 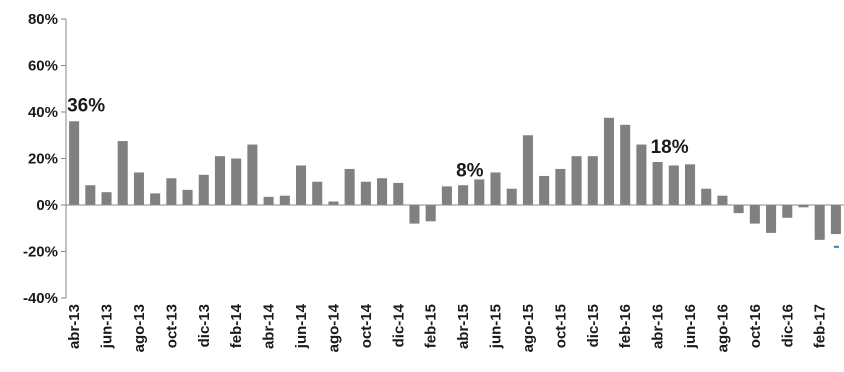 I want to click on y-tick-label: 80%, so click(x=43, y=19).